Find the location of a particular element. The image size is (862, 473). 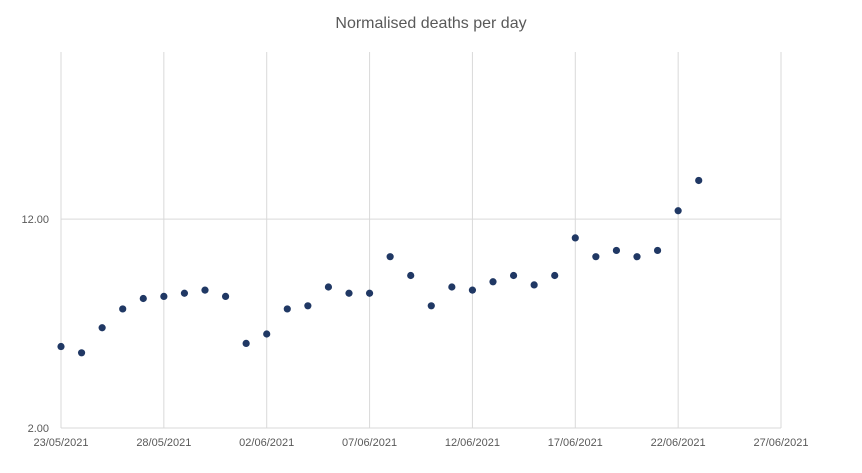

x-tick-label: 23/05/2021 is located at coordinates (60, 443).